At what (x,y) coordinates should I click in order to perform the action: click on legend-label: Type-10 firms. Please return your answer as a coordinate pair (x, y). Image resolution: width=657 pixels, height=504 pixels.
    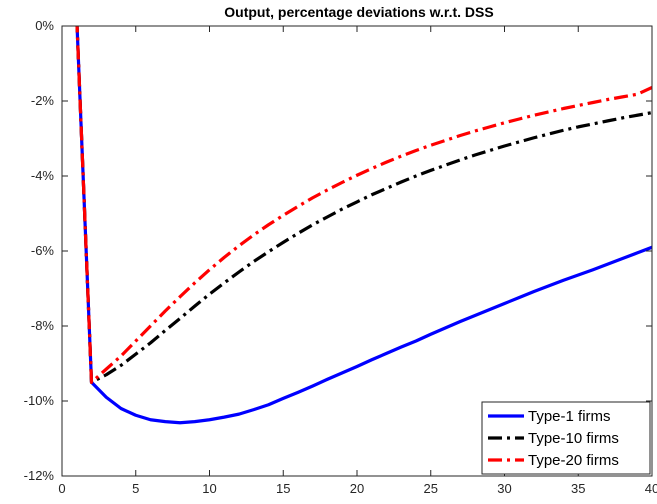
    Looking at the image, I should click on (573, 438).